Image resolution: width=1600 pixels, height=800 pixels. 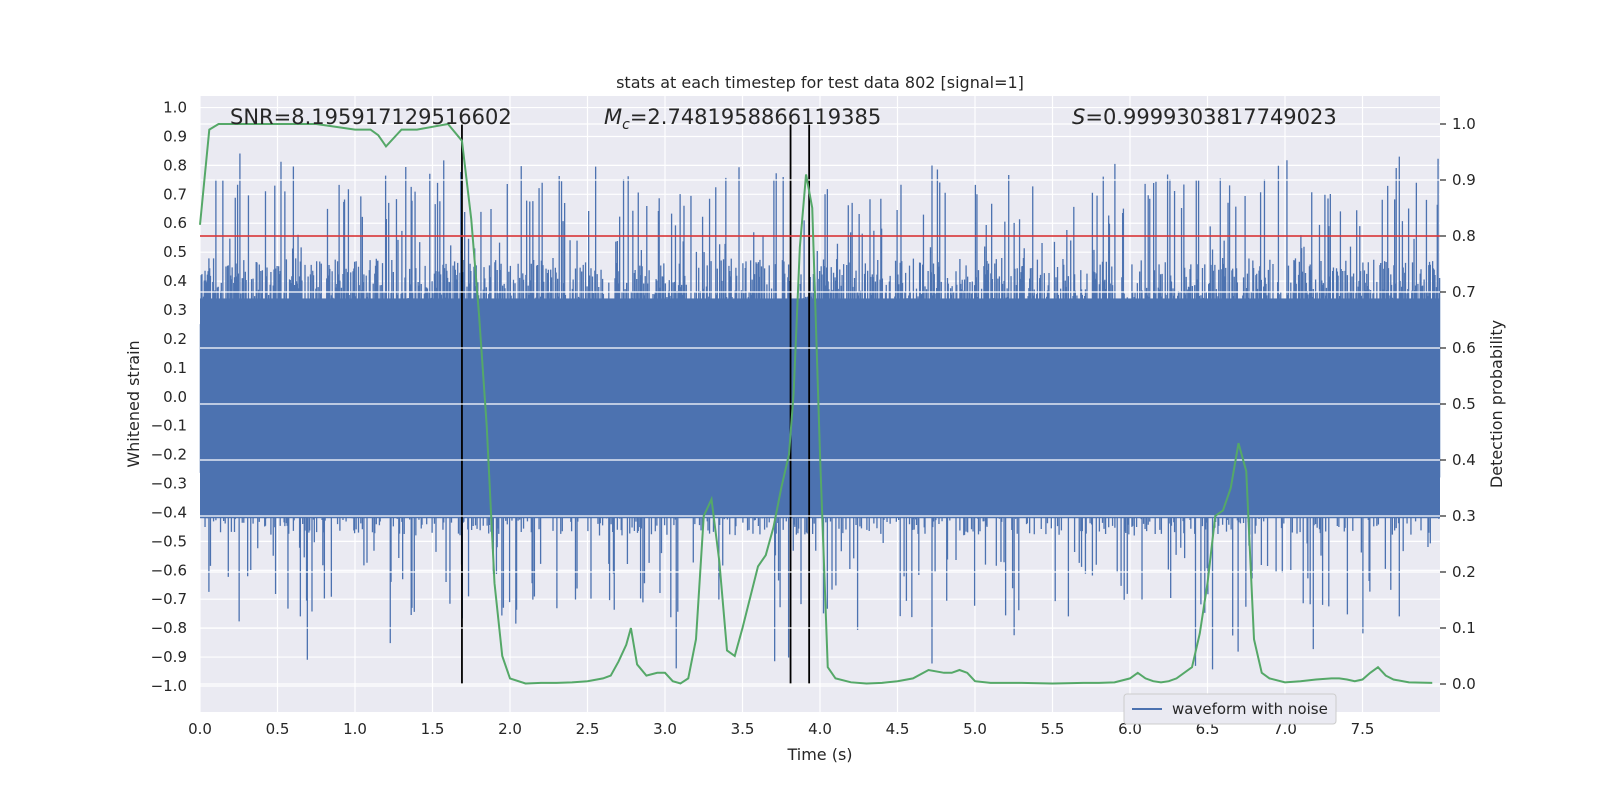 I want to click on y-tick-label-left: 0.7, so click(x=175, y=194).